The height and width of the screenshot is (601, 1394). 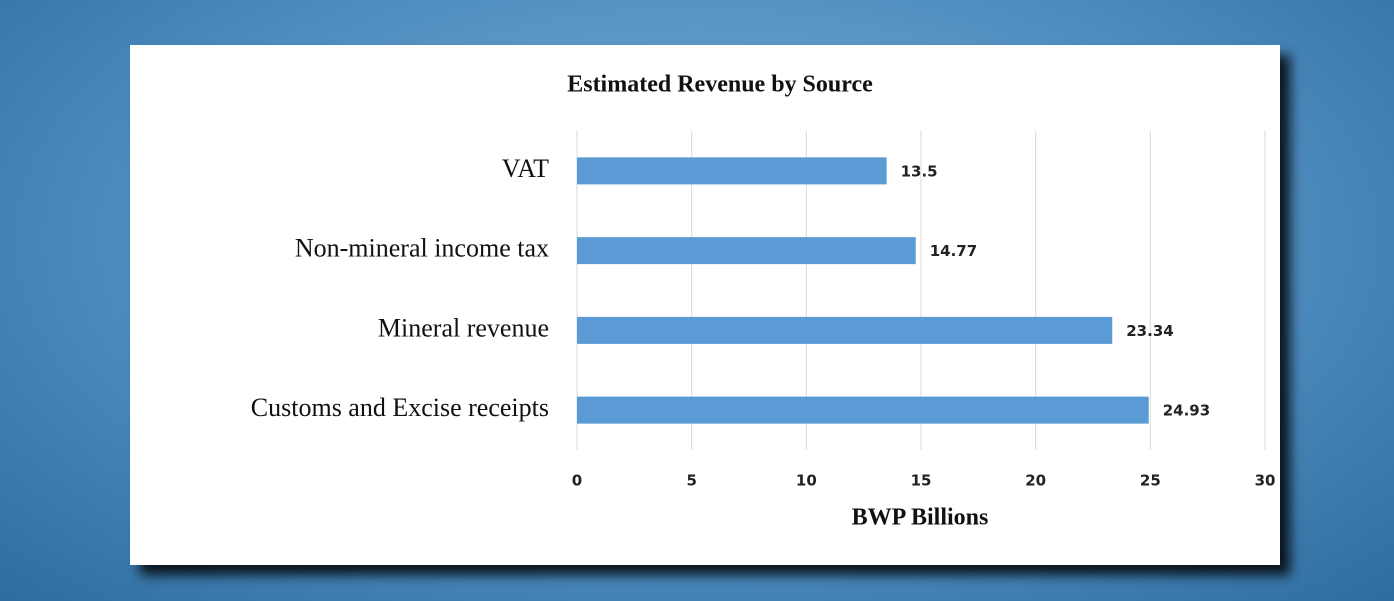 What do you see at coordinates (463, 327) in the screenshot?
I see `y-tick-label: Mineral revenue` at bounding box center [463, 327].